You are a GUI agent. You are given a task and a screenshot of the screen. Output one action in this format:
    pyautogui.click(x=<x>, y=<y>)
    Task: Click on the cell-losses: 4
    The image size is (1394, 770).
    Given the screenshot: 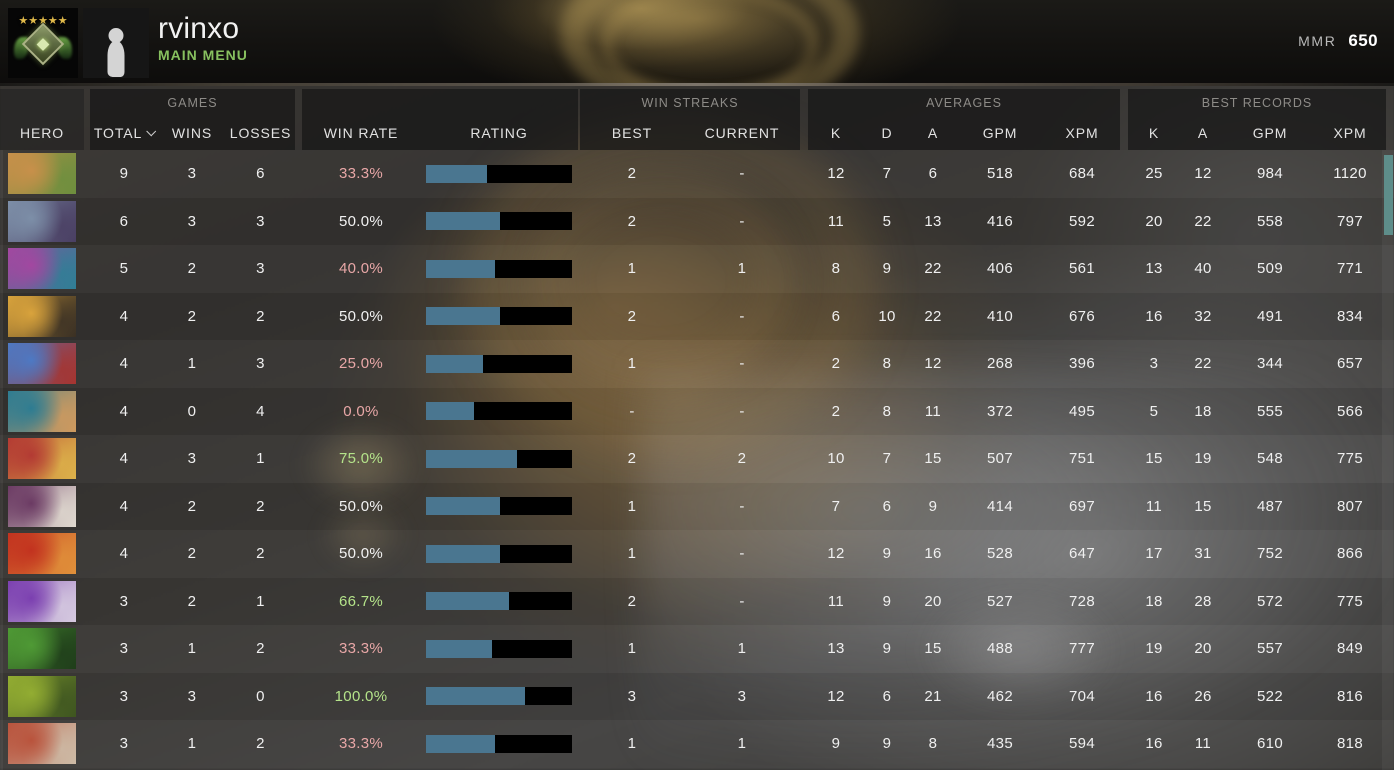 What is the action you would take?
    pyautogui.click(x=260, y=411)
    